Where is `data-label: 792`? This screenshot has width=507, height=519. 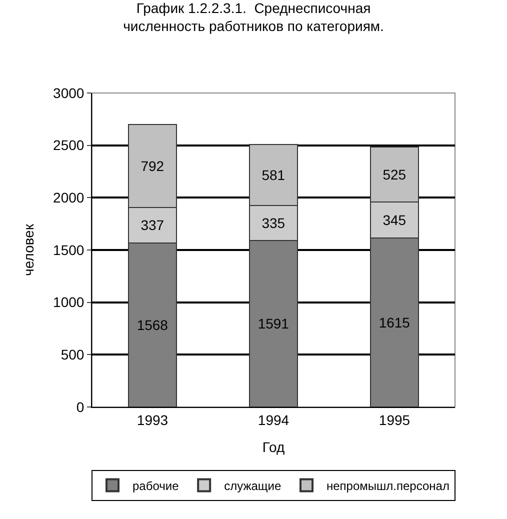
data-label: 792 is located at coordinates (152, 166).